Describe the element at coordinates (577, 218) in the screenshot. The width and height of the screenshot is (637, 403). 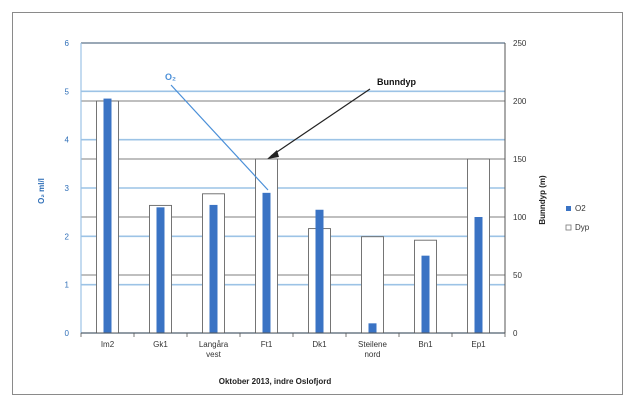
I see `legend: O2 Dyp` at that location.